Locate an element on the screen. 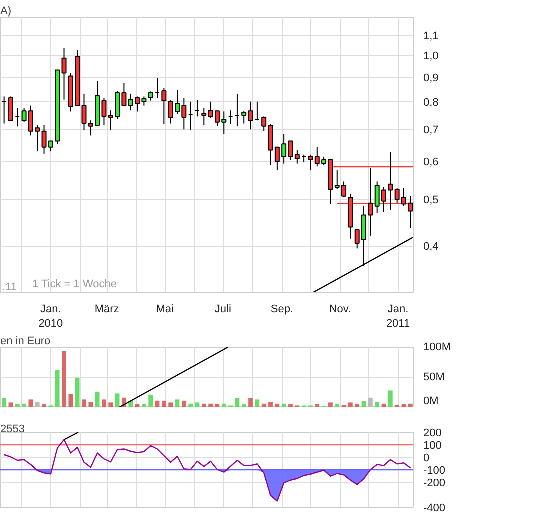 The width and height of the screenshot is (545, 514). y-tick-label: 50M is located at coordinates (434, 378).